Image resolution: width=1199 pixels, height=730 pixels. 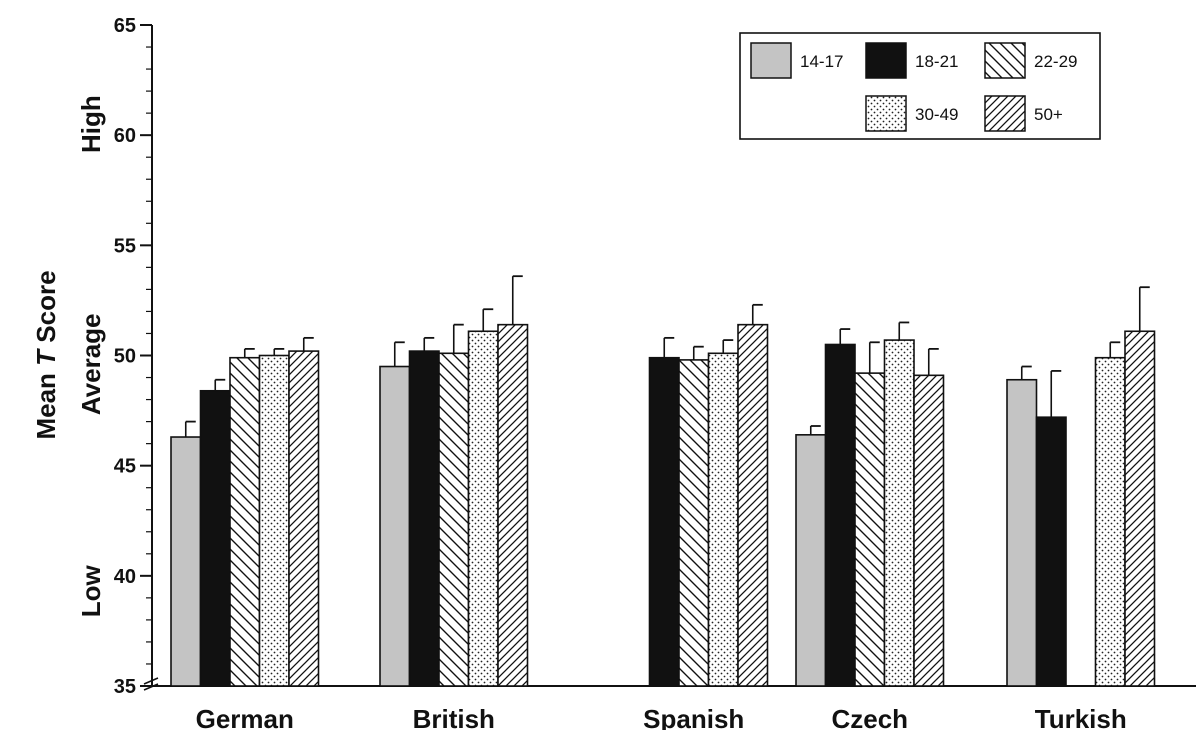 What do you see at coordinates (911, 113) in the screenshot?
I see `legend-item: 30-49` at bounding box center [911, 113].